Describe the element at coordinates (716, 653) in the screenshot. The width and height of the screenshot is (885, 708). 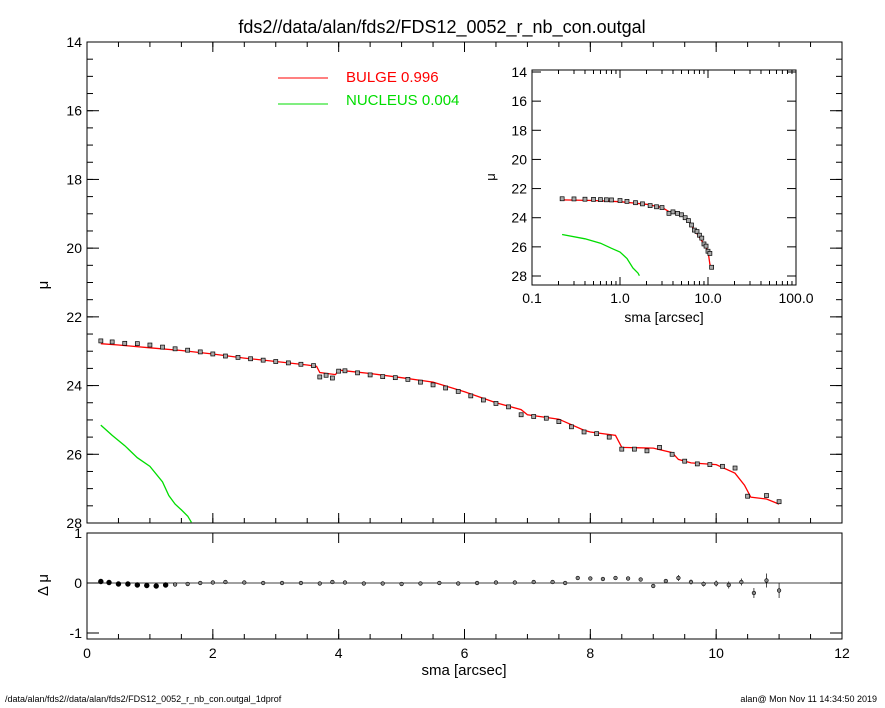
I see `residual-x-tick-label: 10` at that location.